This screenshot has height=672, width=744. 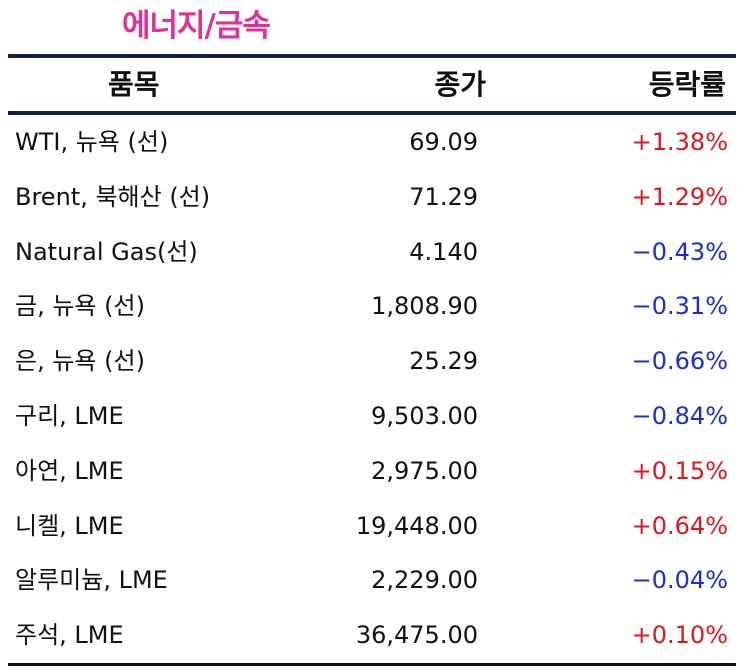 I want to click on table-row: 알루미늄, LME 2,229.00 −0.04%, so click(x=372, y=580).